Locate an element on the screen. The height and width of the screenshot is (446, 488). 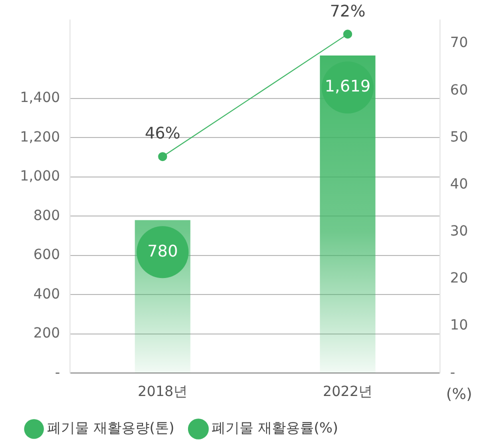
y2-tick-label: 70 is located at coordinates (459, 43).